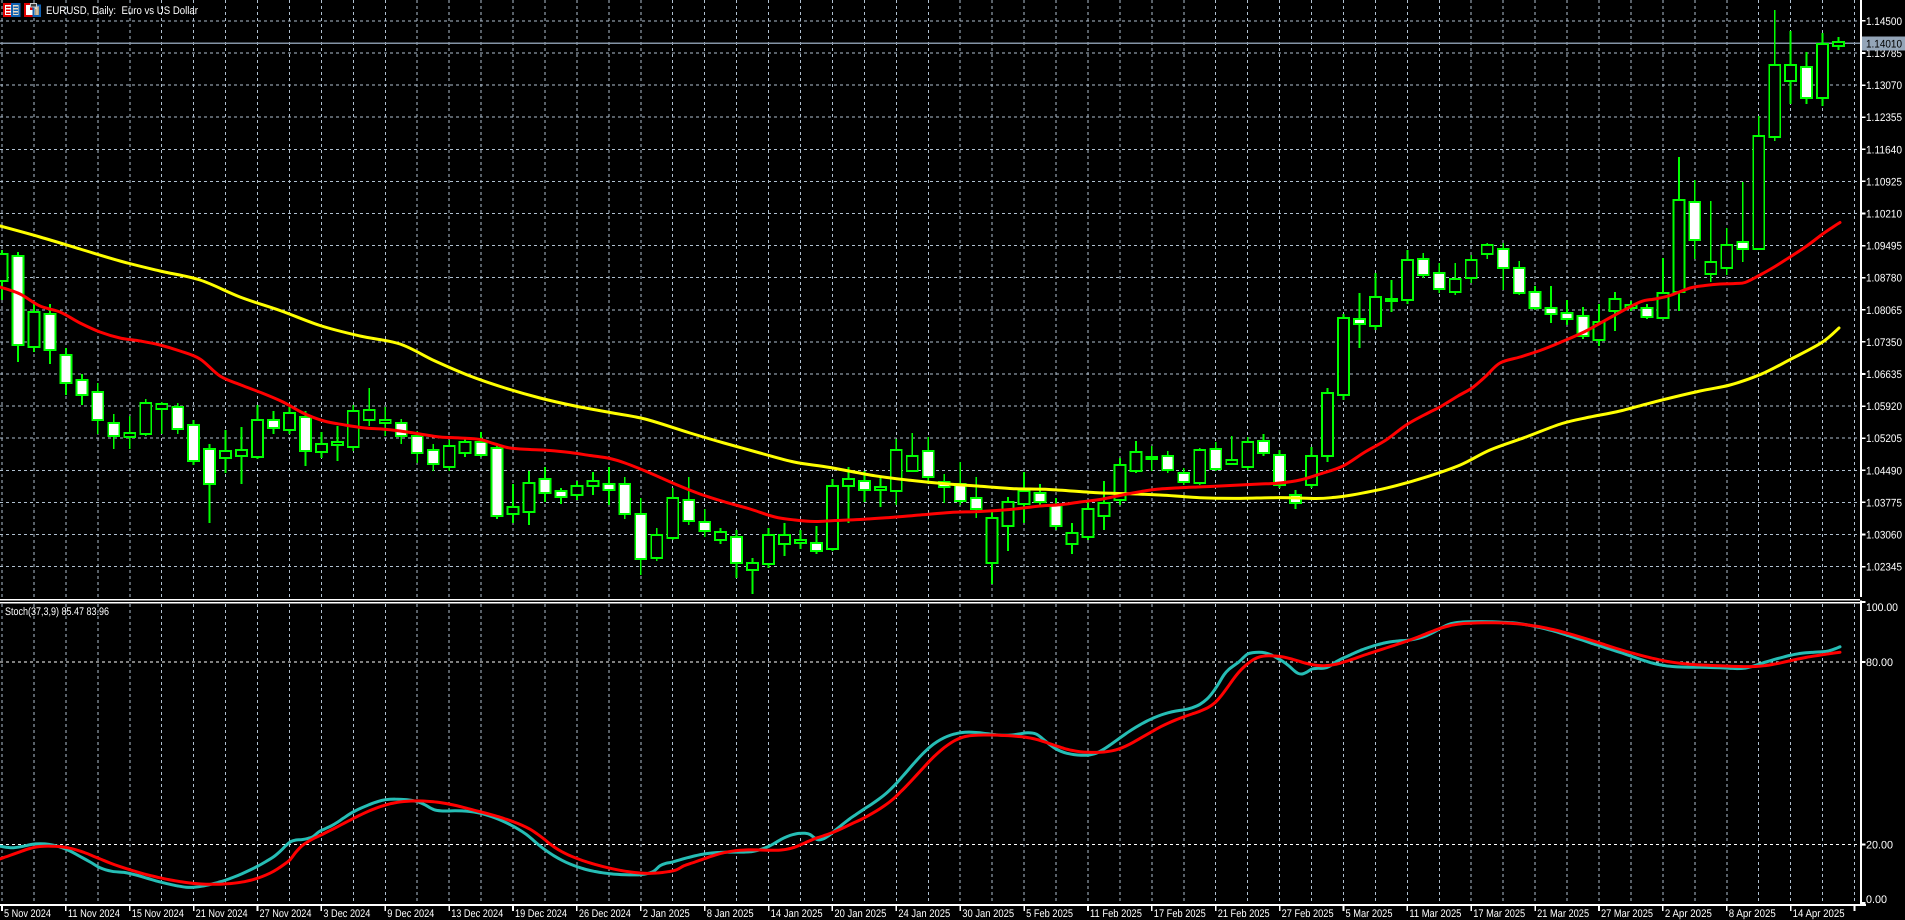 This screenshot has width=1905, height=920. Describe the element at coordinates (1688, 914) in the screenshot. I see `svg-text: 2 Apr 2025` at that location.